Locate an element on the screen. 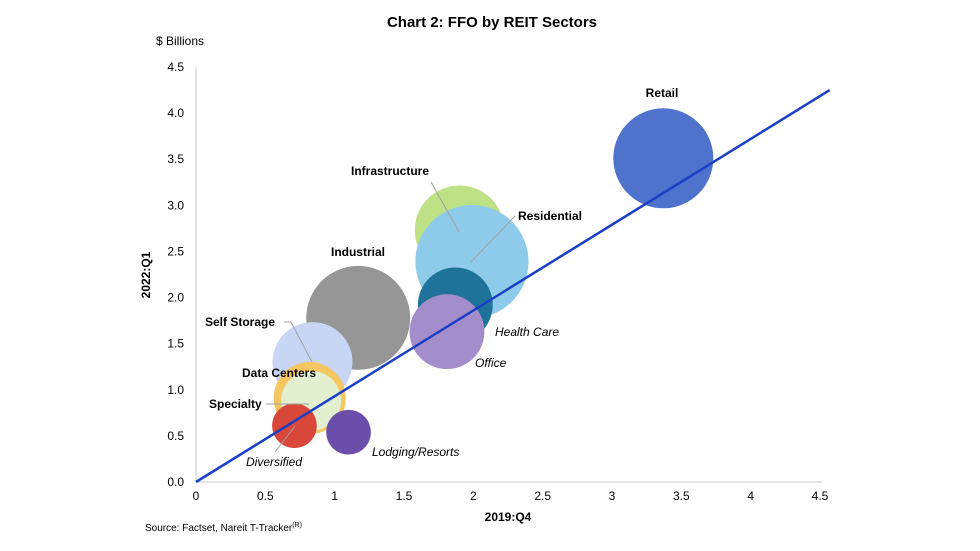 The height and width of the screenshot is (551, 980). x-tick-label: 4.5 is located at coordinates (820, 496).